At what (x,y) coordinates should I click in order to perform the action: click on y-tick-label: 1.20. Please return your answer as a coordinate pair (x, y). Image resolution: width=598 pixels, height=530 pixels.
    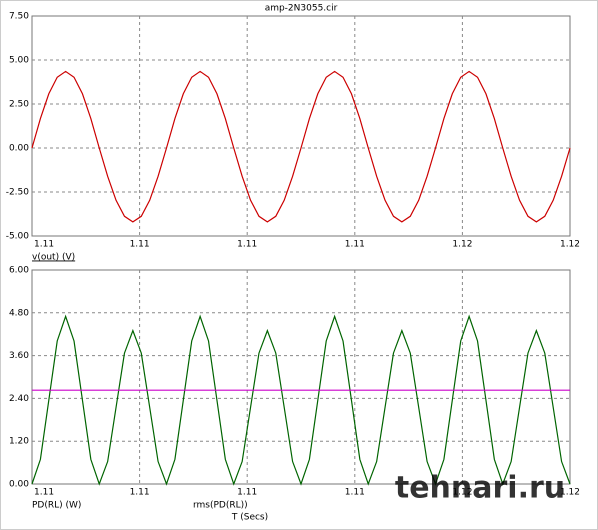
    Looking at the image, I should click on (19, 442).